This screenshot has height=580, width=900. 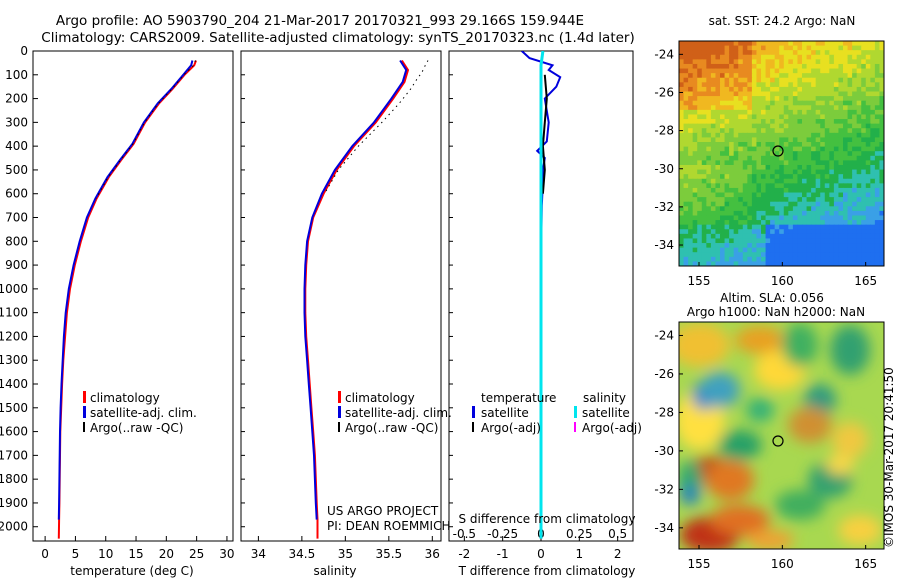 What do you see at coordinates (14, 455) in the screenshot?
I see `depth-tick-label: 1700` at bounding box center [14, 455].